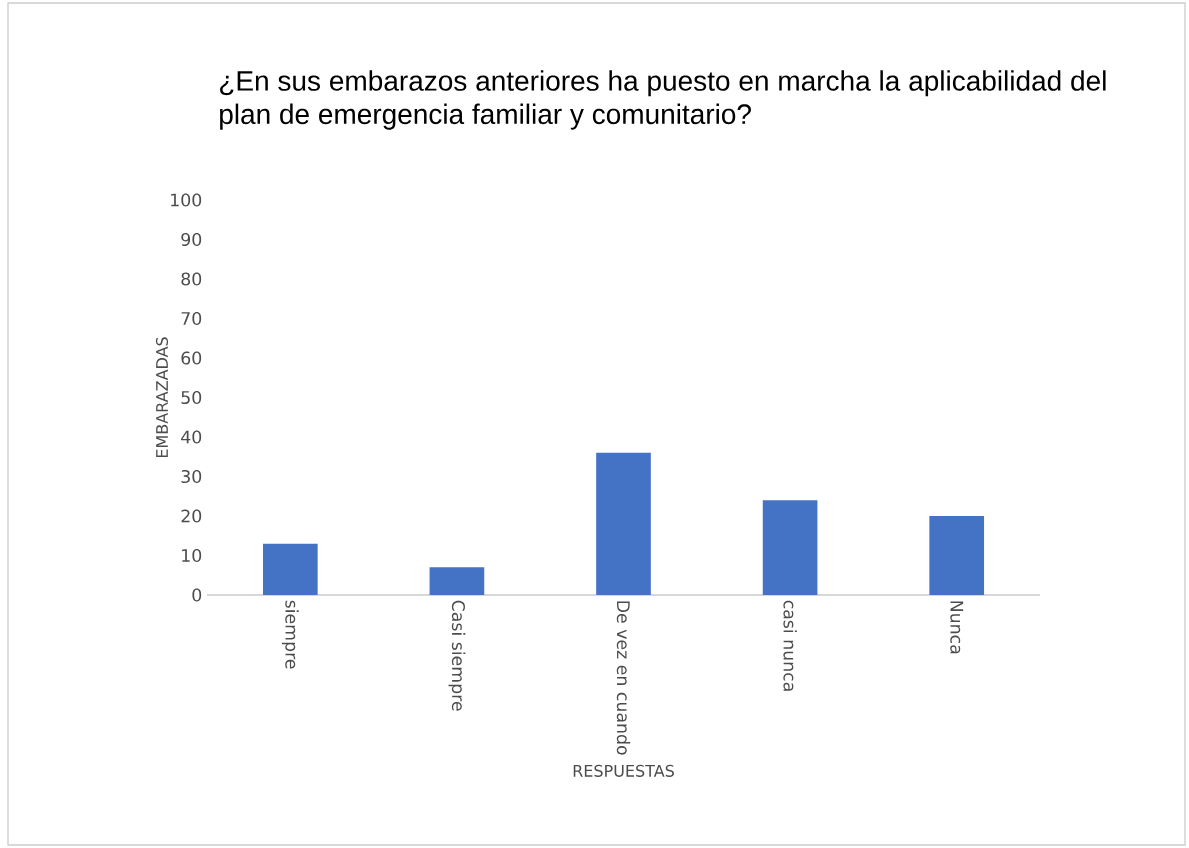 This screenshot has width=1189, height=848. What do you see at coordinates (186, 200) in the screenshot?
I see `y-tick-label: 100` at bounding box center [186, 200].